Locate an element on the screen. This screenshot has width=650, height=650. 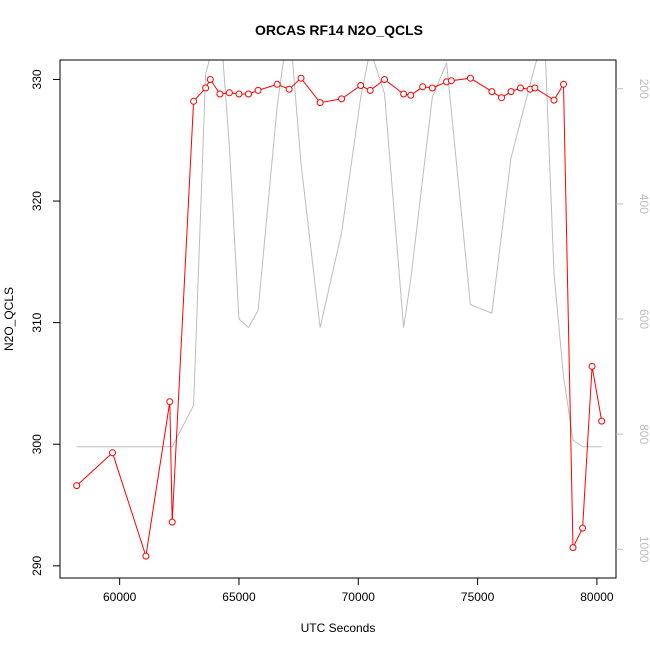
y2-tick-label: 200 is located at coordinates (643, 89).